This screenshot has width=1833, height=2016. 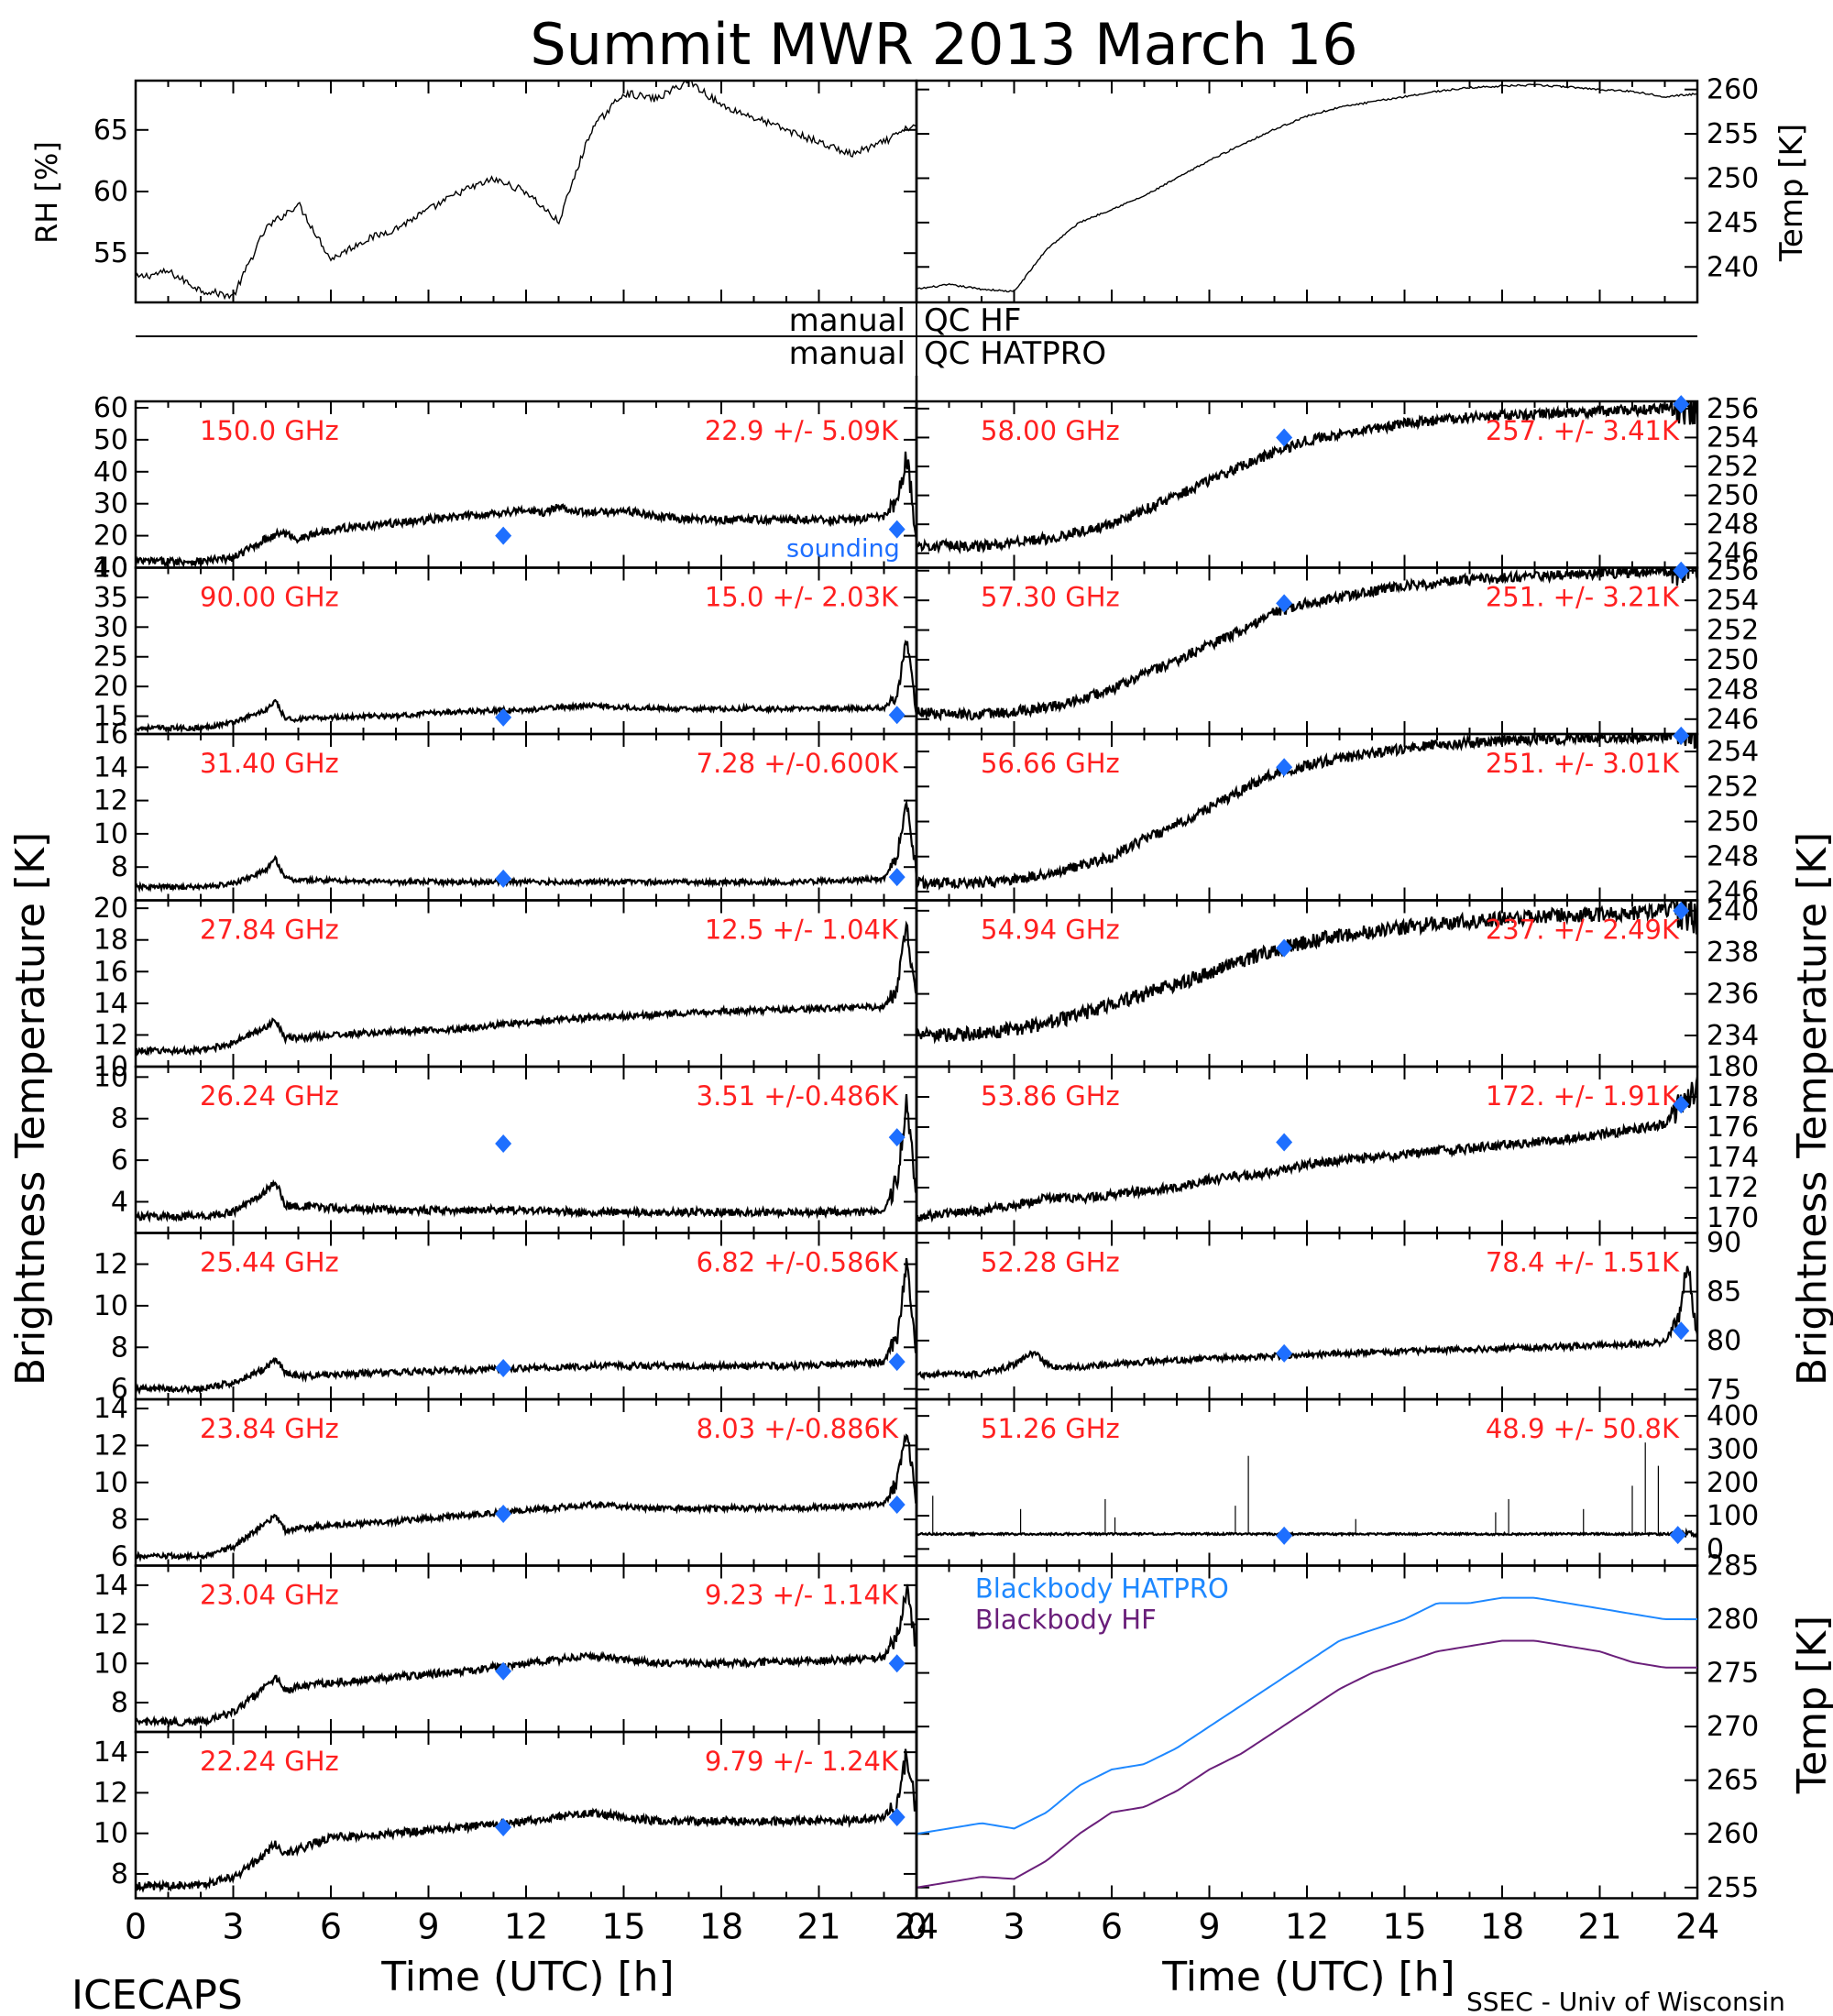 What do you see at coordinates (1599, 1927) in the screenshot?
I see `x-tick-label: 21` at bounding box center [1599, 1927].